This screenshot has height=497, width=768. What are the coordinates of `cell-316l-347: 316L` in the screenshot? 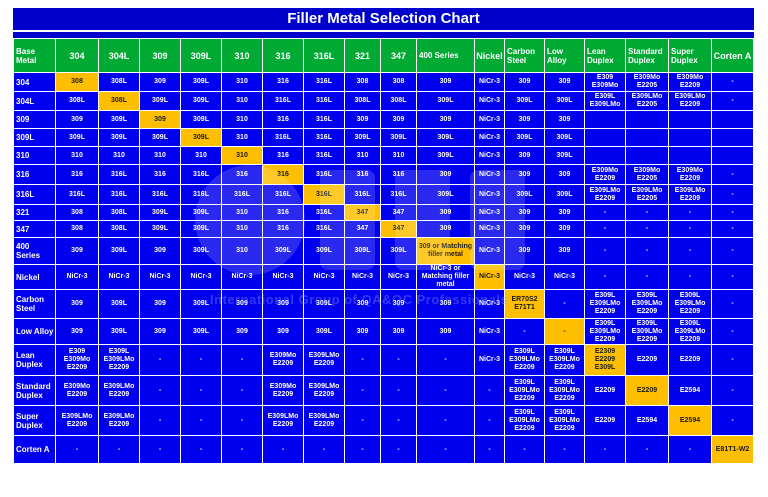 It's located at (398, 194).